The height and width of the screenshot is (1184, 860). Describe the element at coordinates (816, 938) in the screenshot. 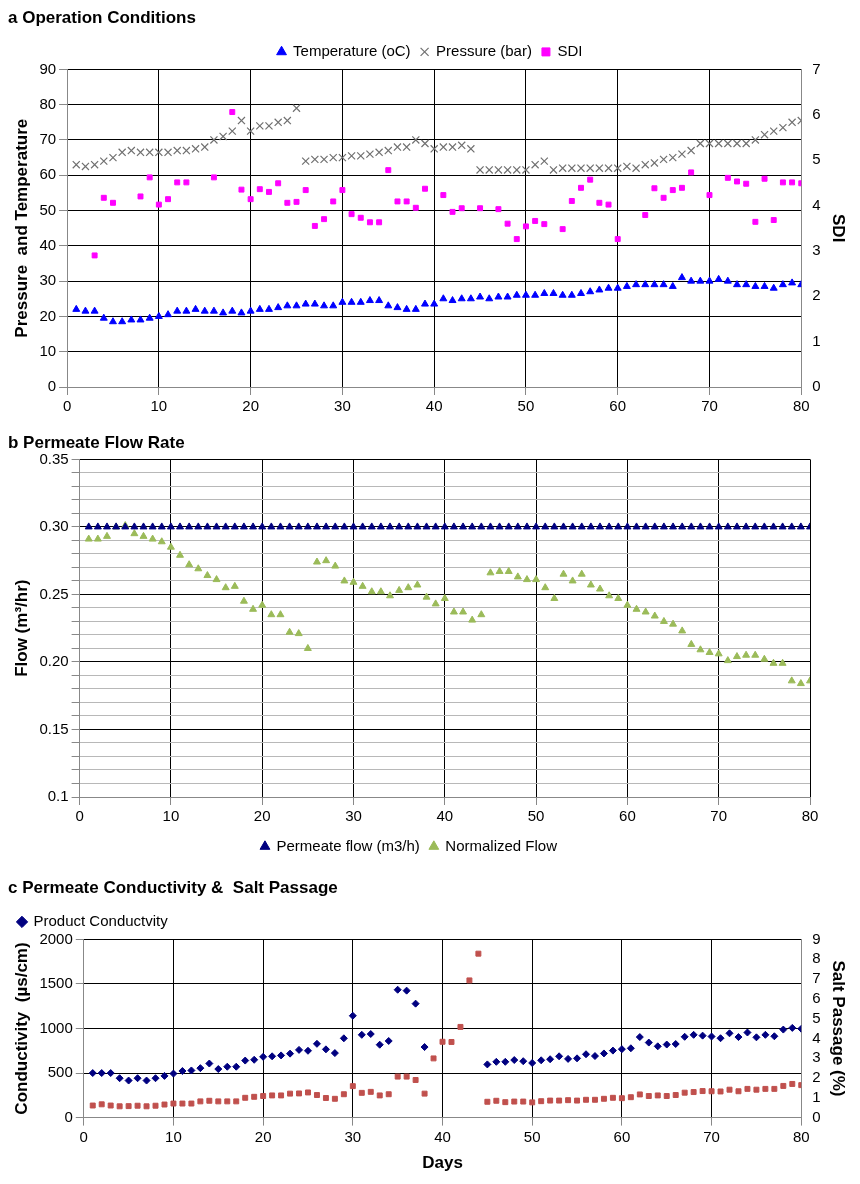

I see `y2-tick-label: 9` at that location.